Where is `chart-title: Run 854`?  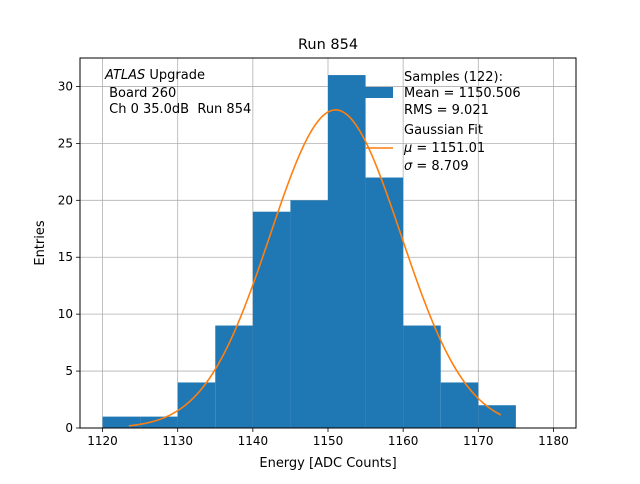
chart-title: Run 854 is located at coordinates (328, 45).